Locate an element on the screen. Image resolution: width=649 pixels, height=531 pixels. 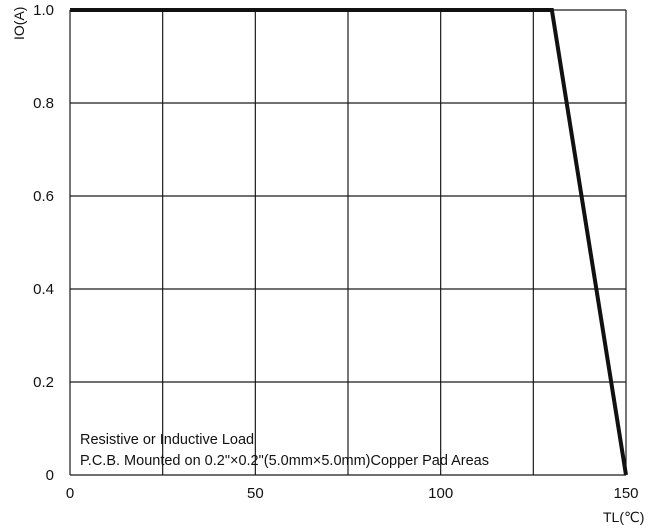
y-tick-label: 0.8 is located at coordinates (43, 103).